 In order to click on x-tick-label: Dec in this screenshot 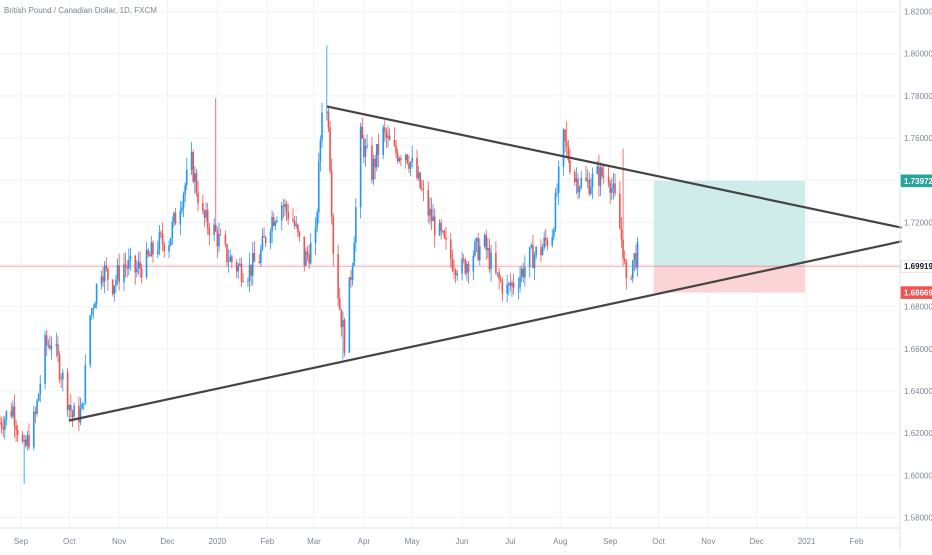, I will do `click(757, 541)`.